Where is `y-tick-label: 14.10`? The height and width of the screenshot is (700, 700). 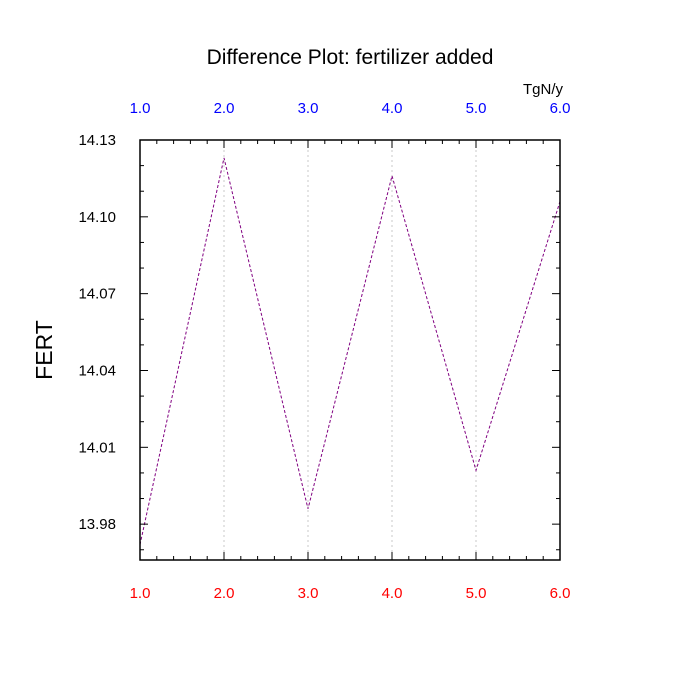 y-tick-label: 14.10 is located at coordinates (97, 217).